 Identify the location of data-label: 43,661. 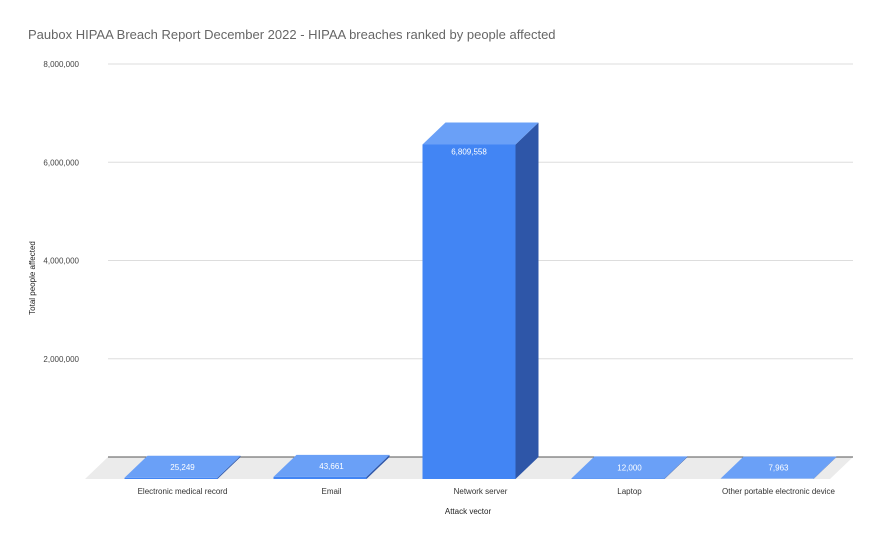
(331, 466).